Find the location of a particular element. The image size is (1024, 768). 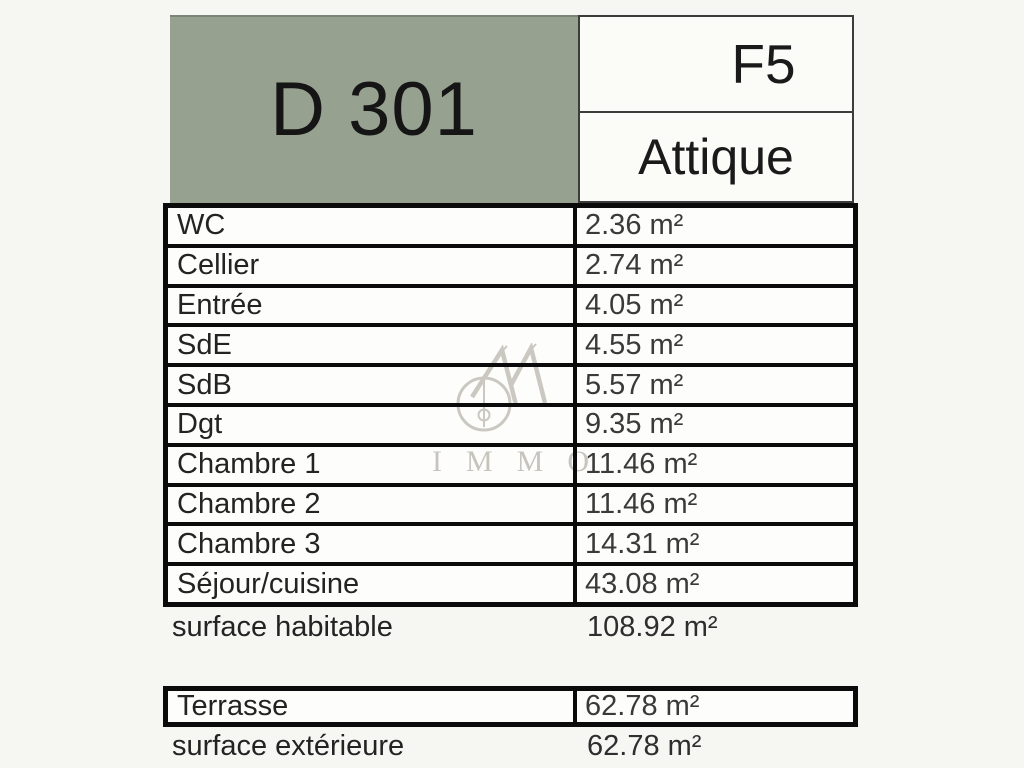

unit-info-box: F5 Attique is located at coordinates (716, 109).